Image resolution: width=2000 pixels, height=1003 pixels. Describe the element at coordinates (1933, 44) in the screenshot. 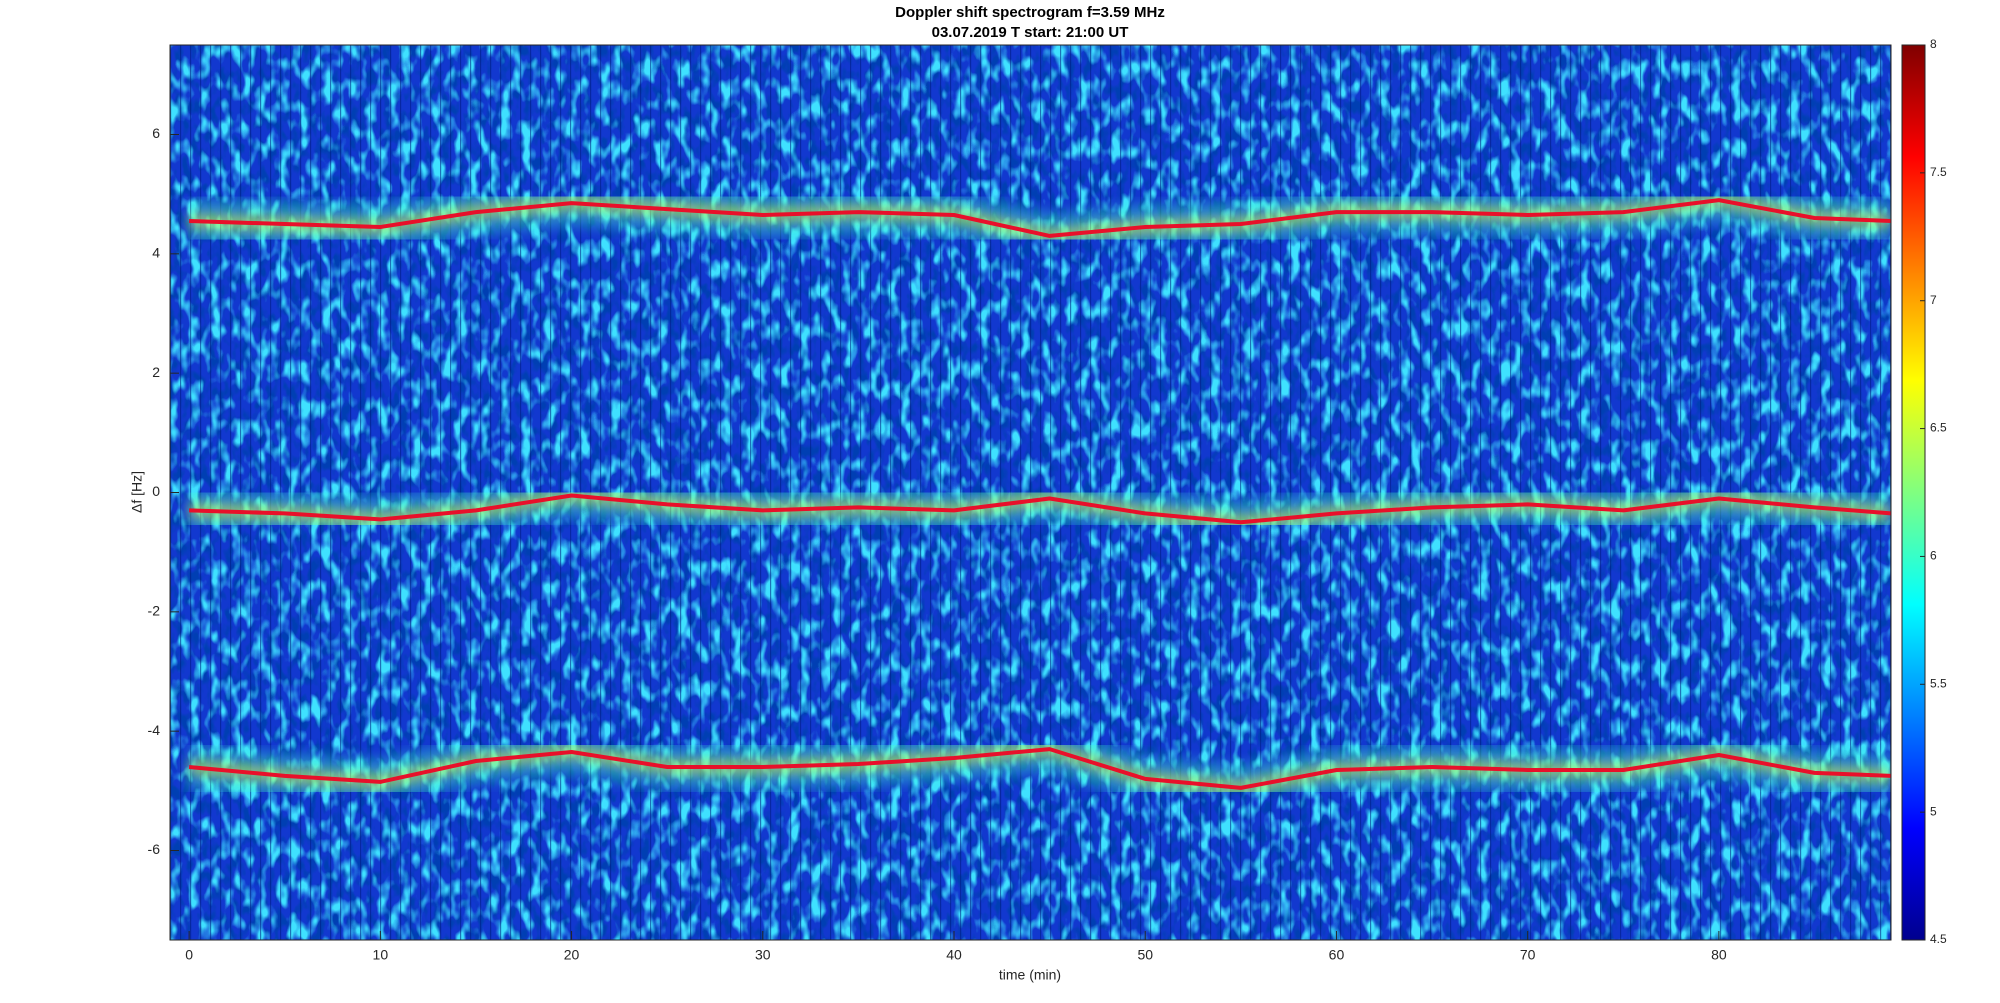

I see `colorbar-tick-label: 8` at that location.